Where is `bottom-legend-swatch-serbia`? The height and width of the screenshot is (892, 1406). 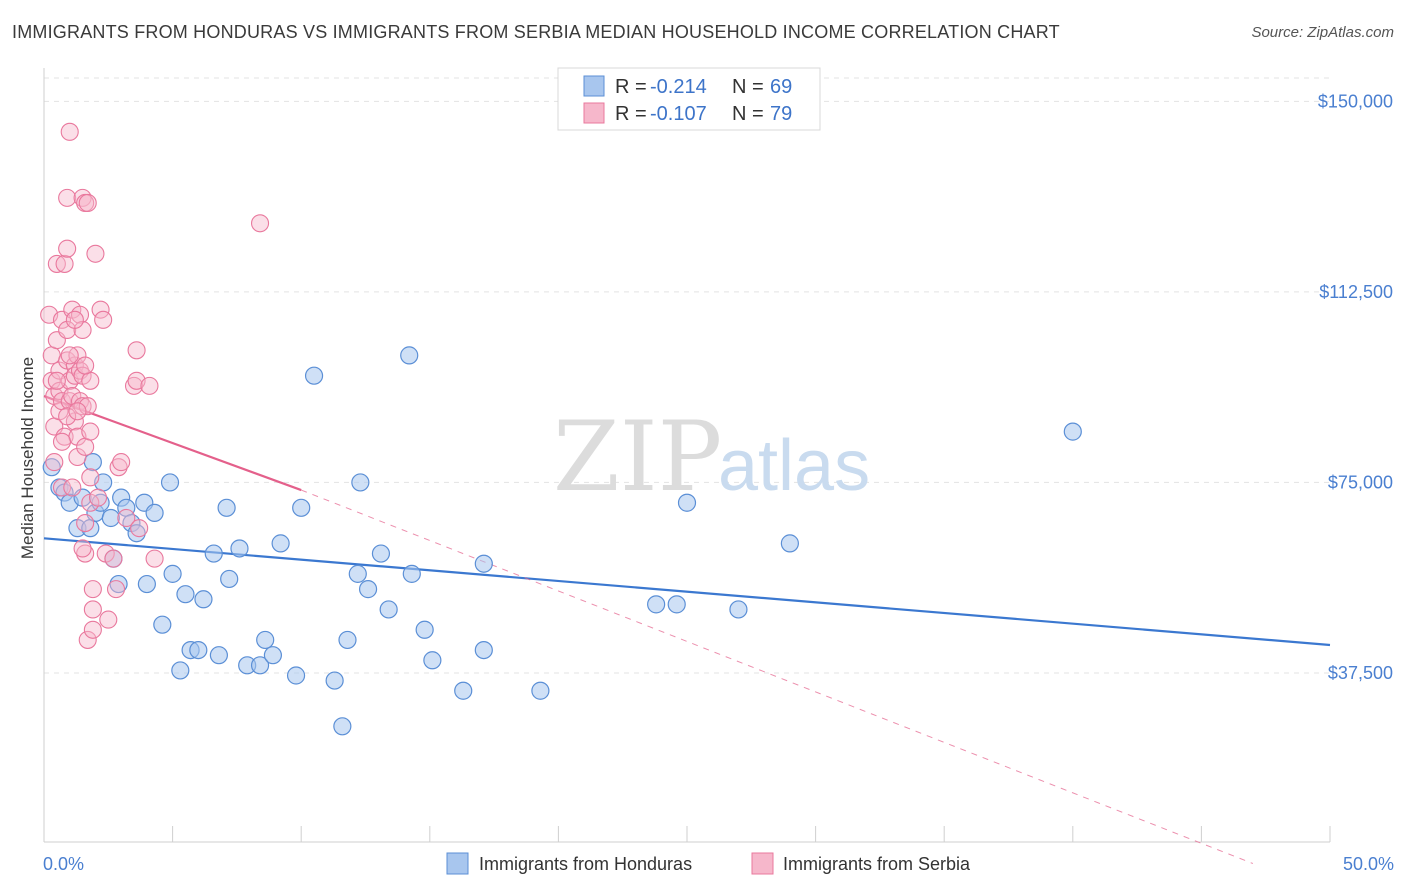 bottom-legend-swatch-serbia is located at coordinates (762, 863).